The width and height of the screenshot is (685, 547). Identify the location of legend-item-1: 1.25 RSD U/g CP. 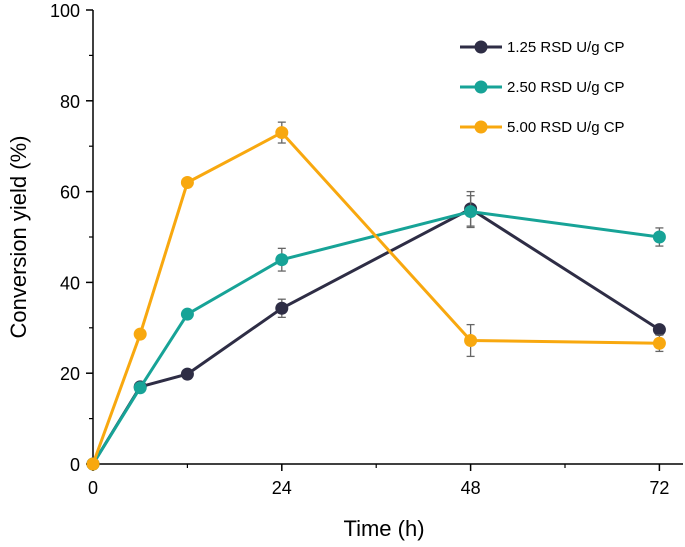
(542, 47).